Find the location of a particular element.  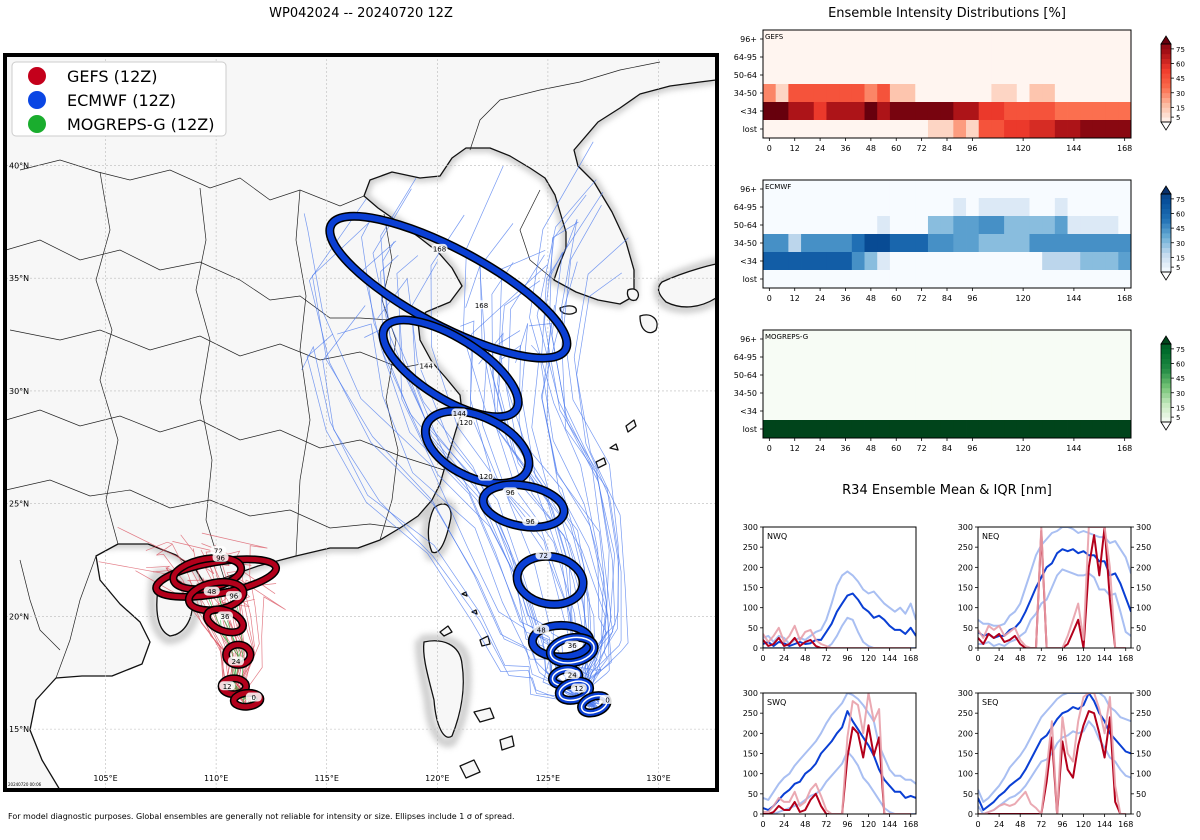

r34-ytick-label: 0 is located at coordinates (970, 648).